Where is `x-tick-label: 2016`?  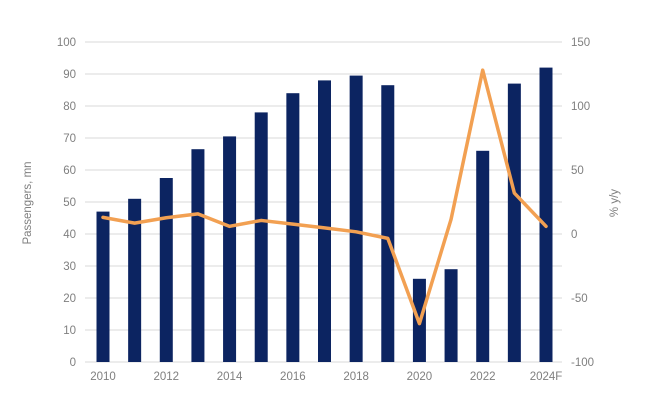
x-tick-label: 2016 is located at coordinates (293, 377).